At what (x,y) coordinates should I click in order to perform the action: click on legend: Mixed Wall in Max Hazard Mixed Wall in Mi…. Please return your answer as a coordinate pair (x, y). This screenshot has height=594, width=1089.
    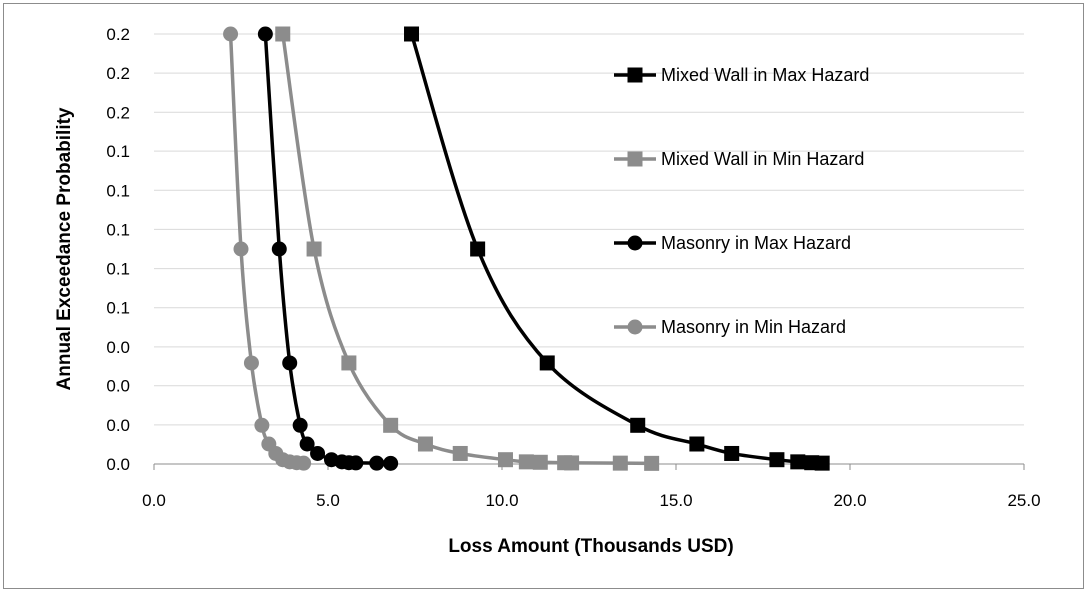
    Looking at the image, I should click on (741, 201).